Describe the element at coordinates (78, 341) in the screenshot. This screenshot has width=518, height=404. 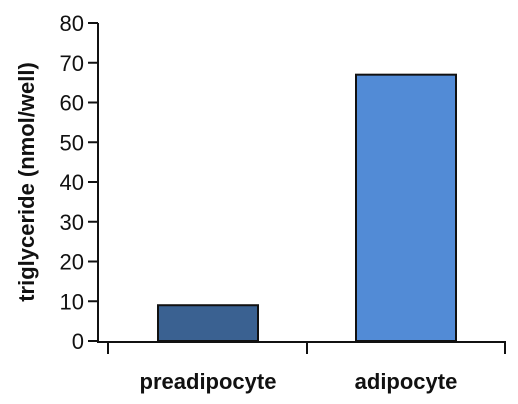
I see `y-tick-label: 0` at that location.